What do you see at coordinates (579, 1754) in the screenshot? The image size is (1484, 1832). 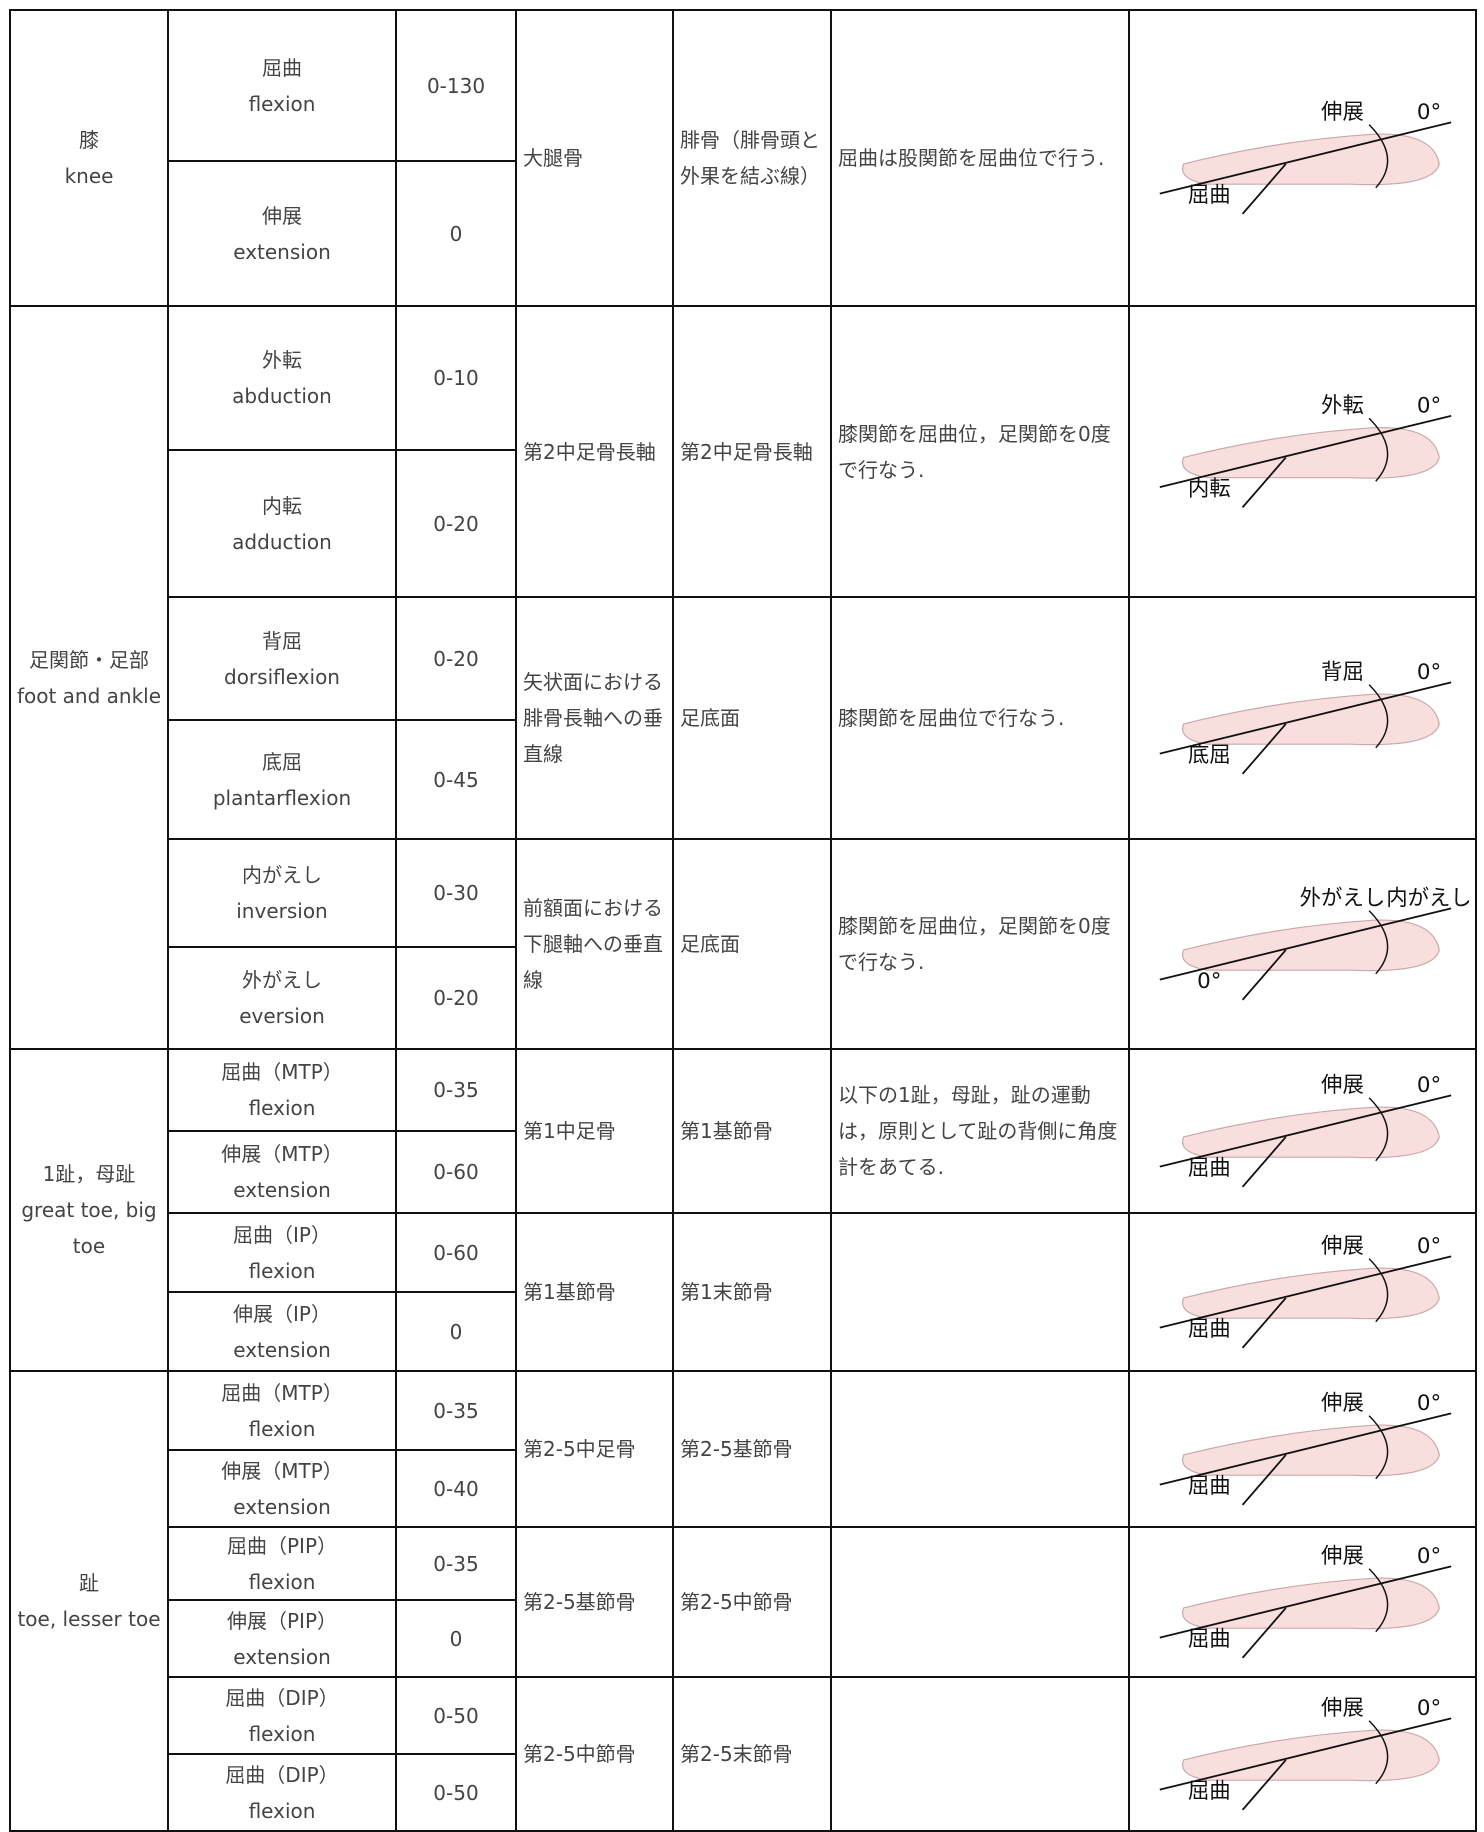 I see `basic-axis: 第2-5中節骨` at bounding box center [579, 1754].